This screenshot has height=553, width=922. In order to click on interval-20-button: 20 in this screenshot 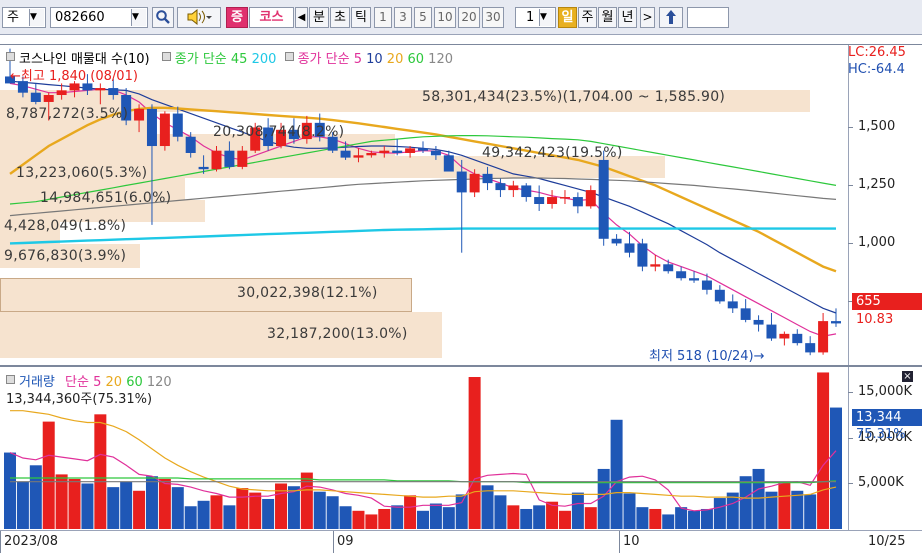, I will do `click(469, 17)`.